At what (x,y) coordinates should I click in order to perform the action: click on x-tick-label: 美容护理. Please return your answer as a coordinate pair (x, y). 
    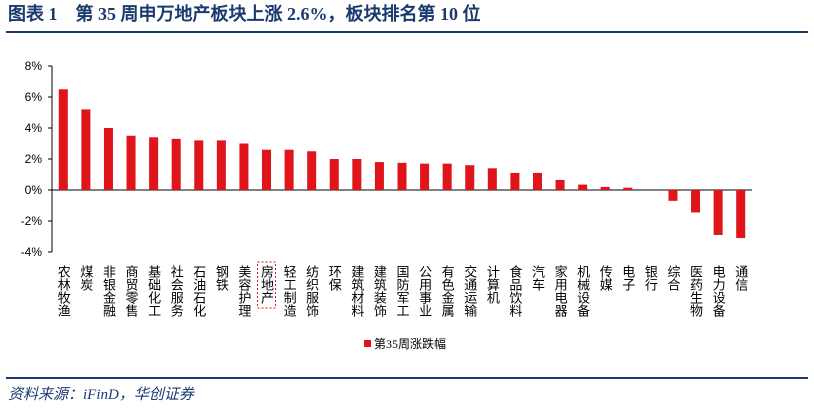
    Looking at the image, I should click on (243, 291).